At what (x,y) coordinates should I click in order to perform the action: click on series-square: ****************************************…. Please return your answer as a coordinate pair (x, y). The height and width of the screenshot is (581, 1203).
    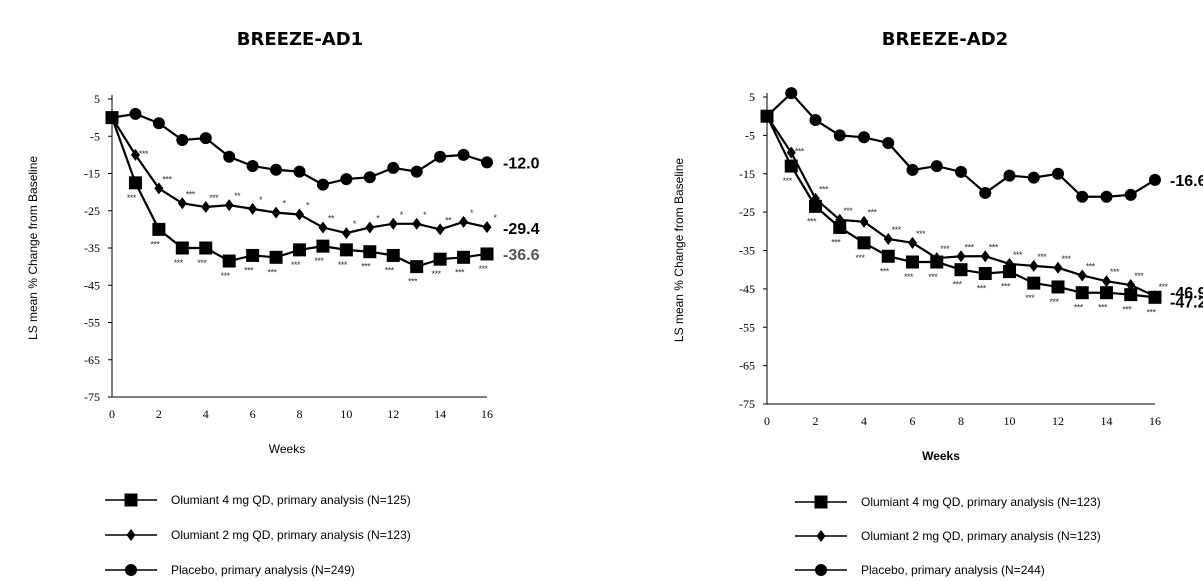
    Looking at the image, I should click on (322, 199).